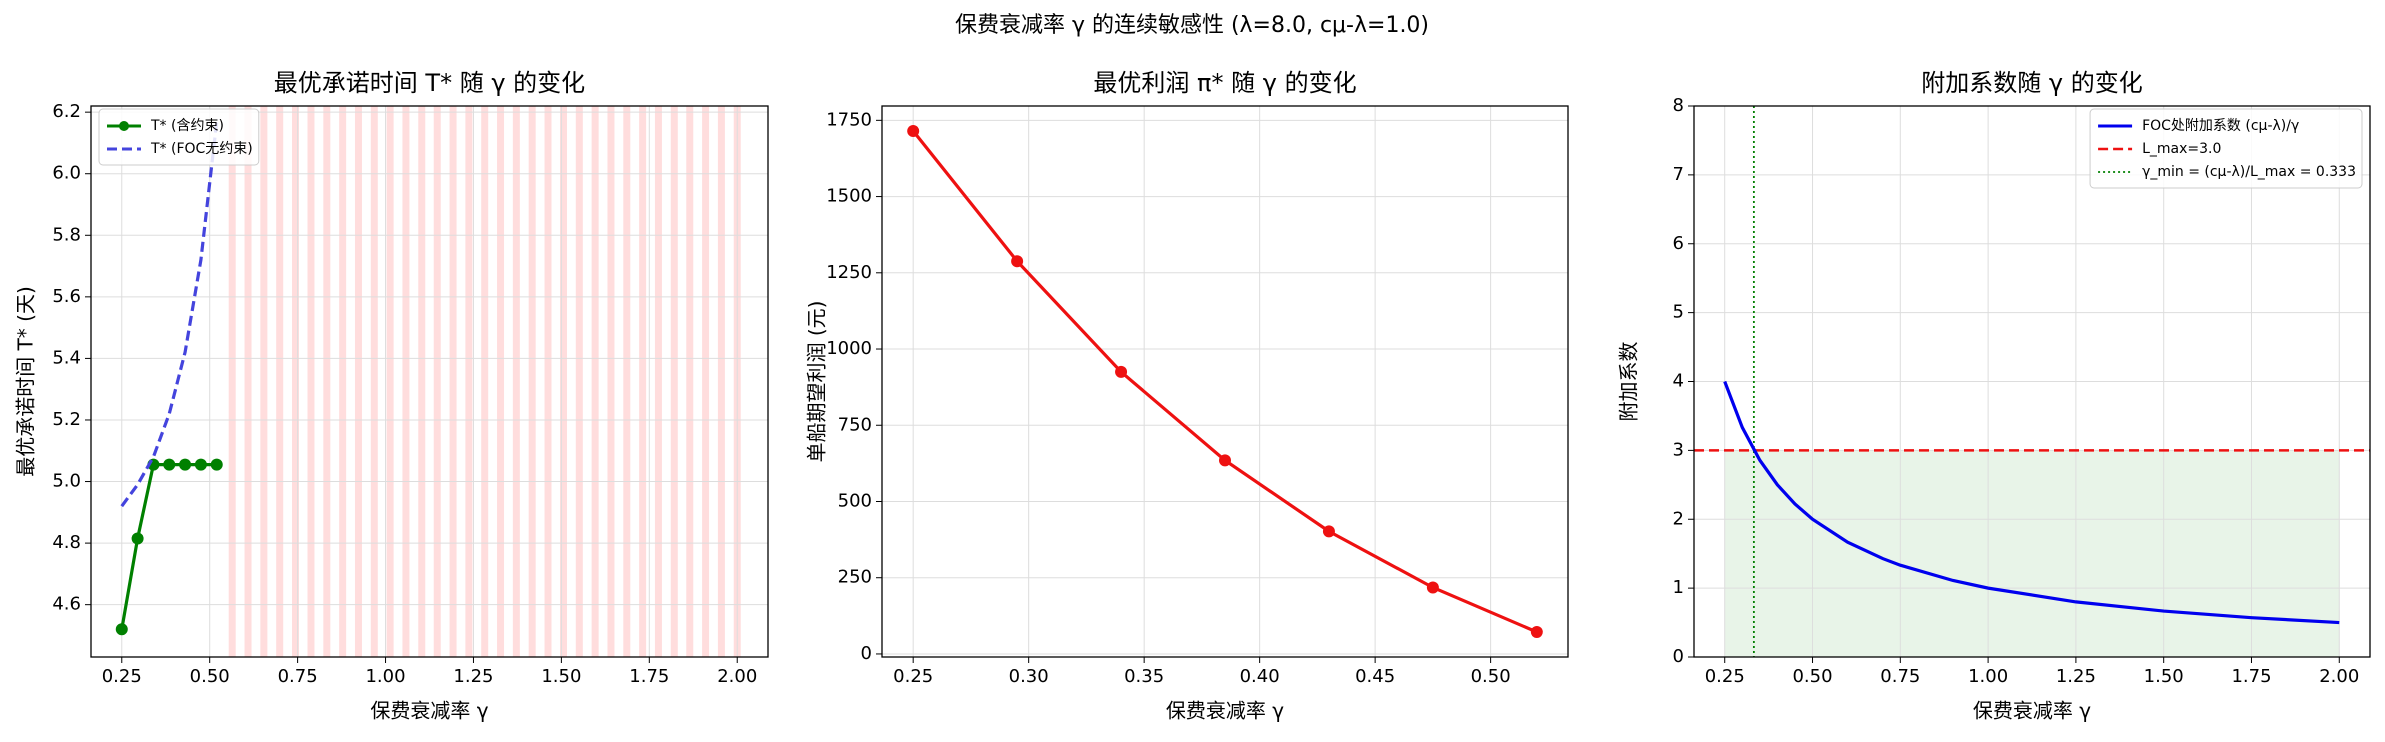 The height and width of the screenshot is (742, 2385). What do you see at coordinates (66, 296) in the screenshot?
I see `y-tick-label: 5.6` at bounding box center [66, 296].